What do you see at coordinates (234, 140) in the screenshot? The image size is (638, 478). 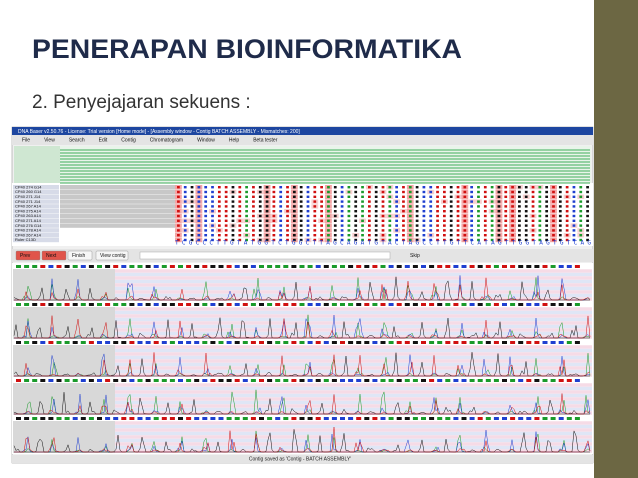 I see `menu-item: Help` at bounding box center [234, 140].